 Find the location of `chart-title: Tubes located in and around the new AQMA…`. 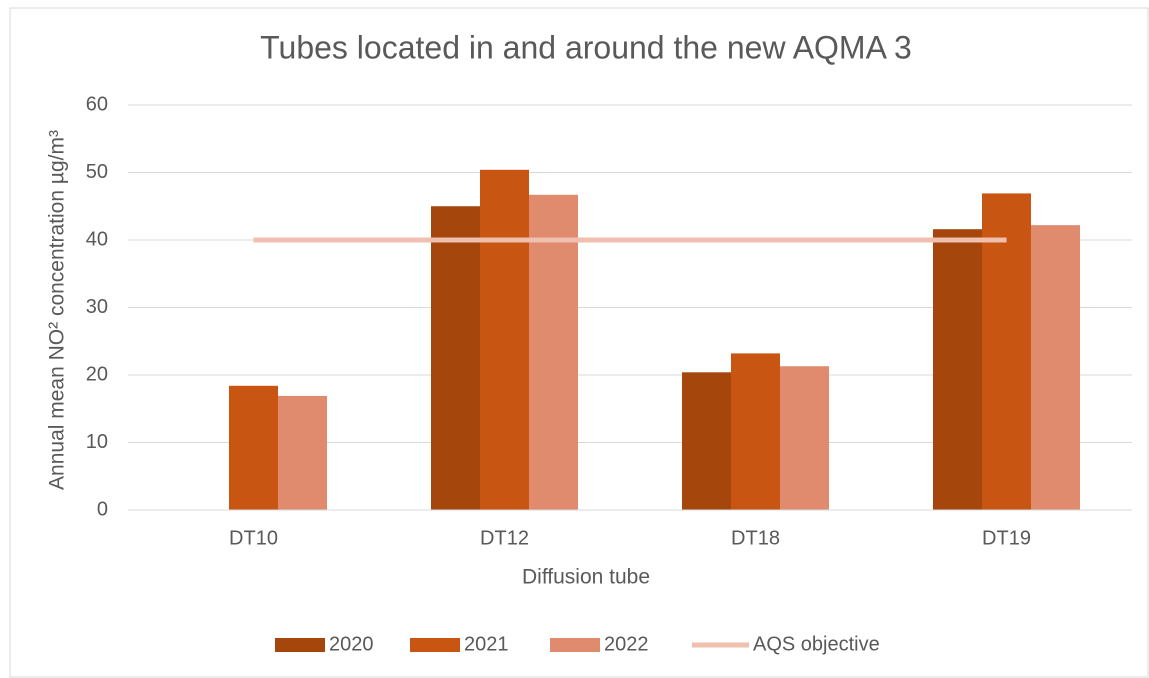

chart-title: Tubes located in and around the new AQMA… is located at coordinates (586, 47).